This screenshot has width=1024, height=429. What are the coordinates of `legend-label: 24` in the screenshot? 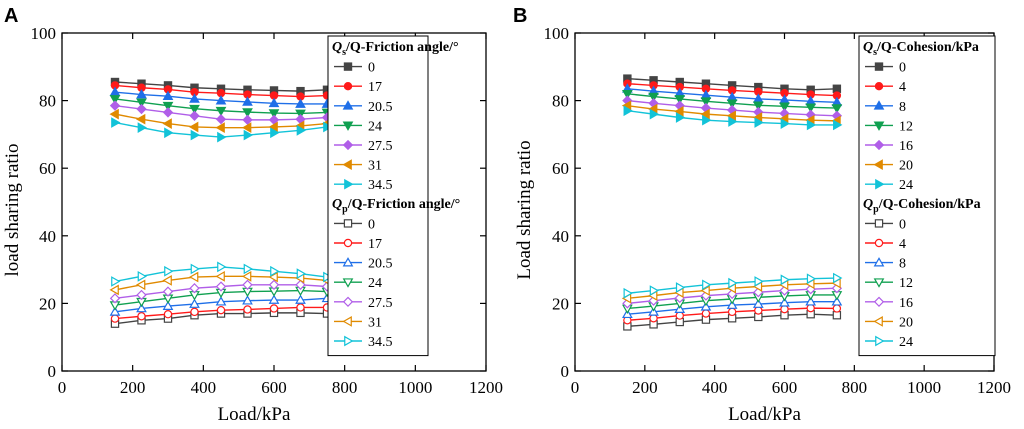 It's located at (906, 342).